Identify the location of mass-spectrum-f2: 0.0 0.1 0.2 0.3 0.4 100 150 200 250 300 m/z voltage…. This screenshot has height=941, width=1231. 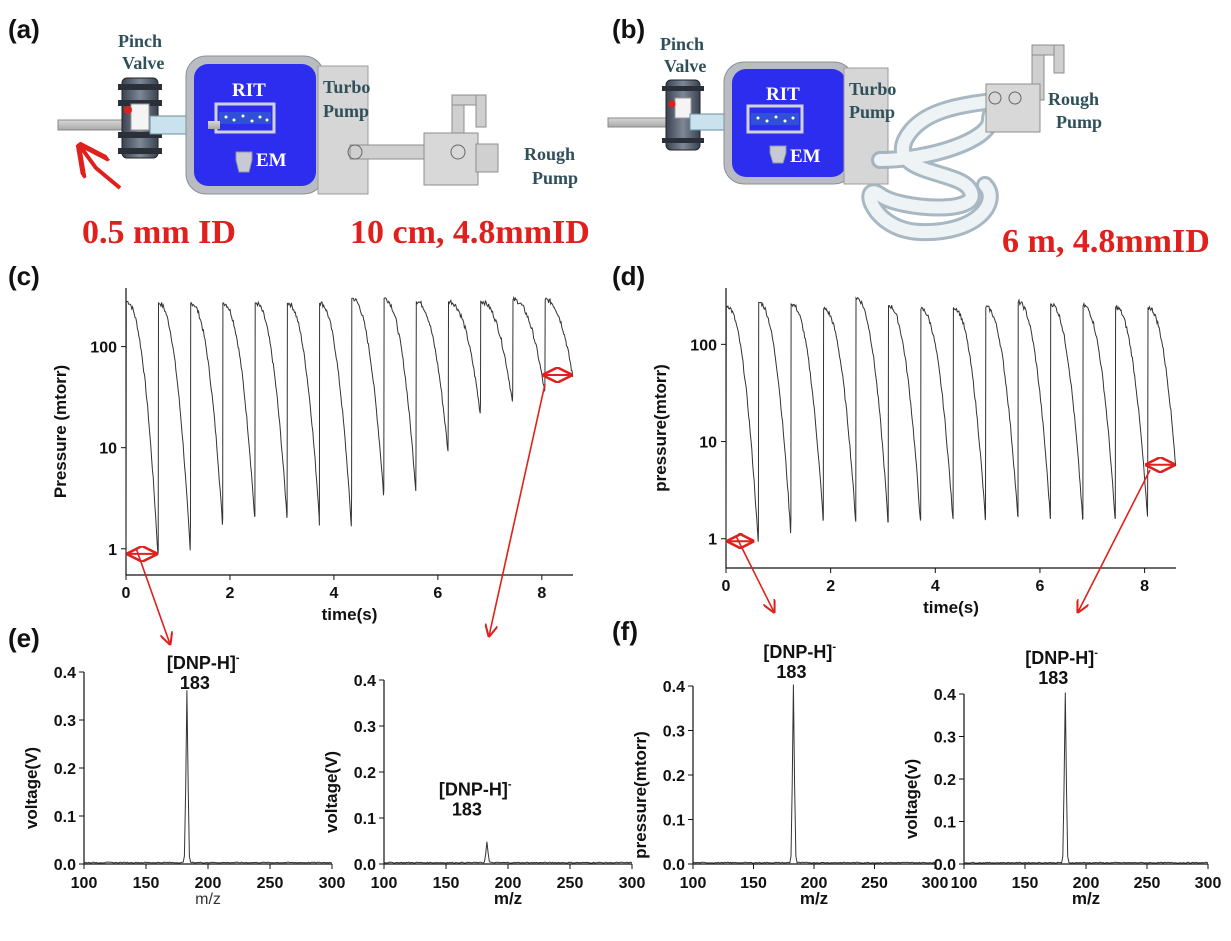
(1061, 777).